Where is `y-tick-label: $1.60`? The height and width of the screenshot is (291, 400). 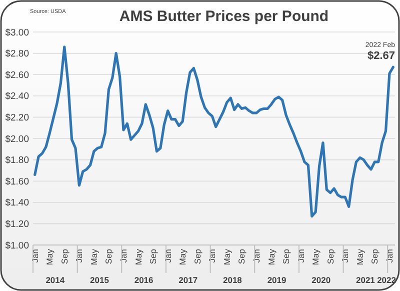 y-tick-label: $1.60 is located at coordinates (17, 182).